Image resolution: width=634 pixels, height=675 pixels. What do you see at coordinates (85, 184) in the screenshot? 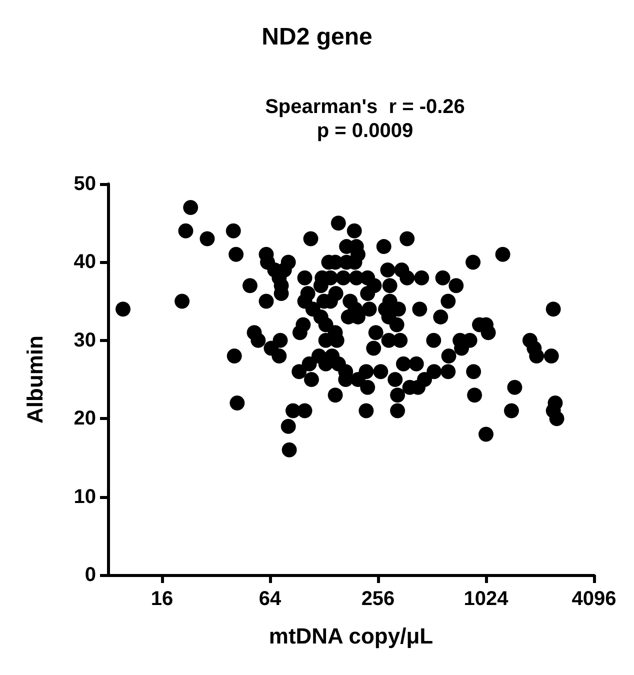
I see `y-tick-label: 50` at bounding box center [85, 184].